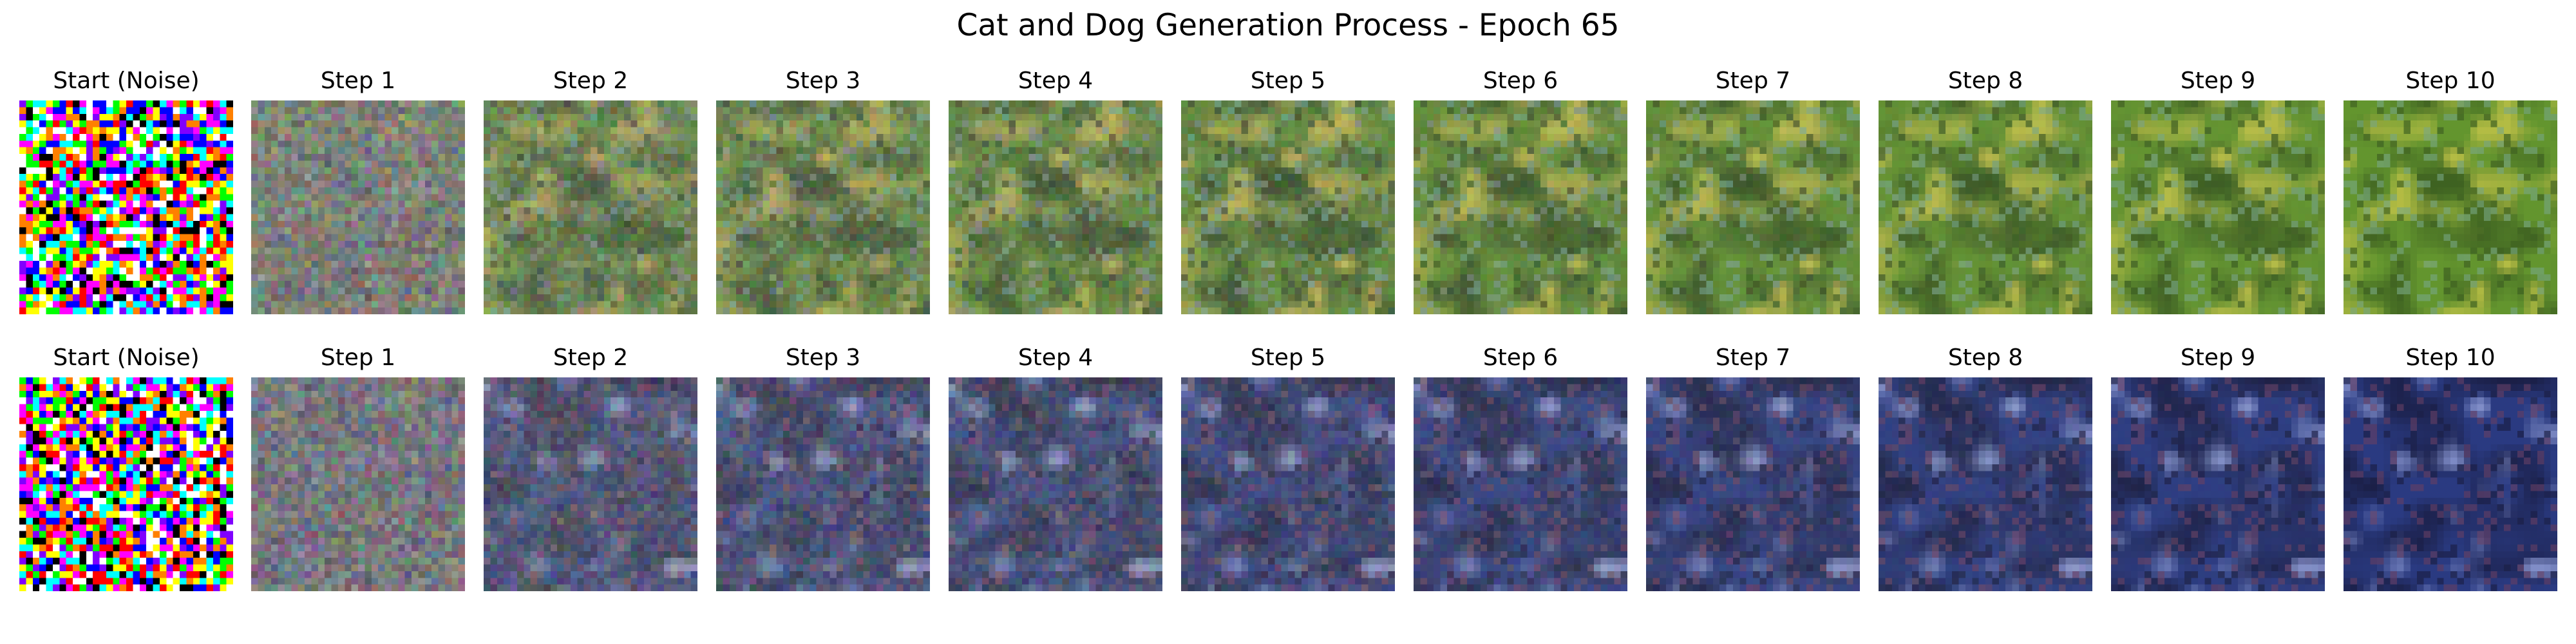 Image resolution: width=2576 pixels, height=644 pixels. I want to click on panel-title-row2-4: Step 4, so click(1056, 358).